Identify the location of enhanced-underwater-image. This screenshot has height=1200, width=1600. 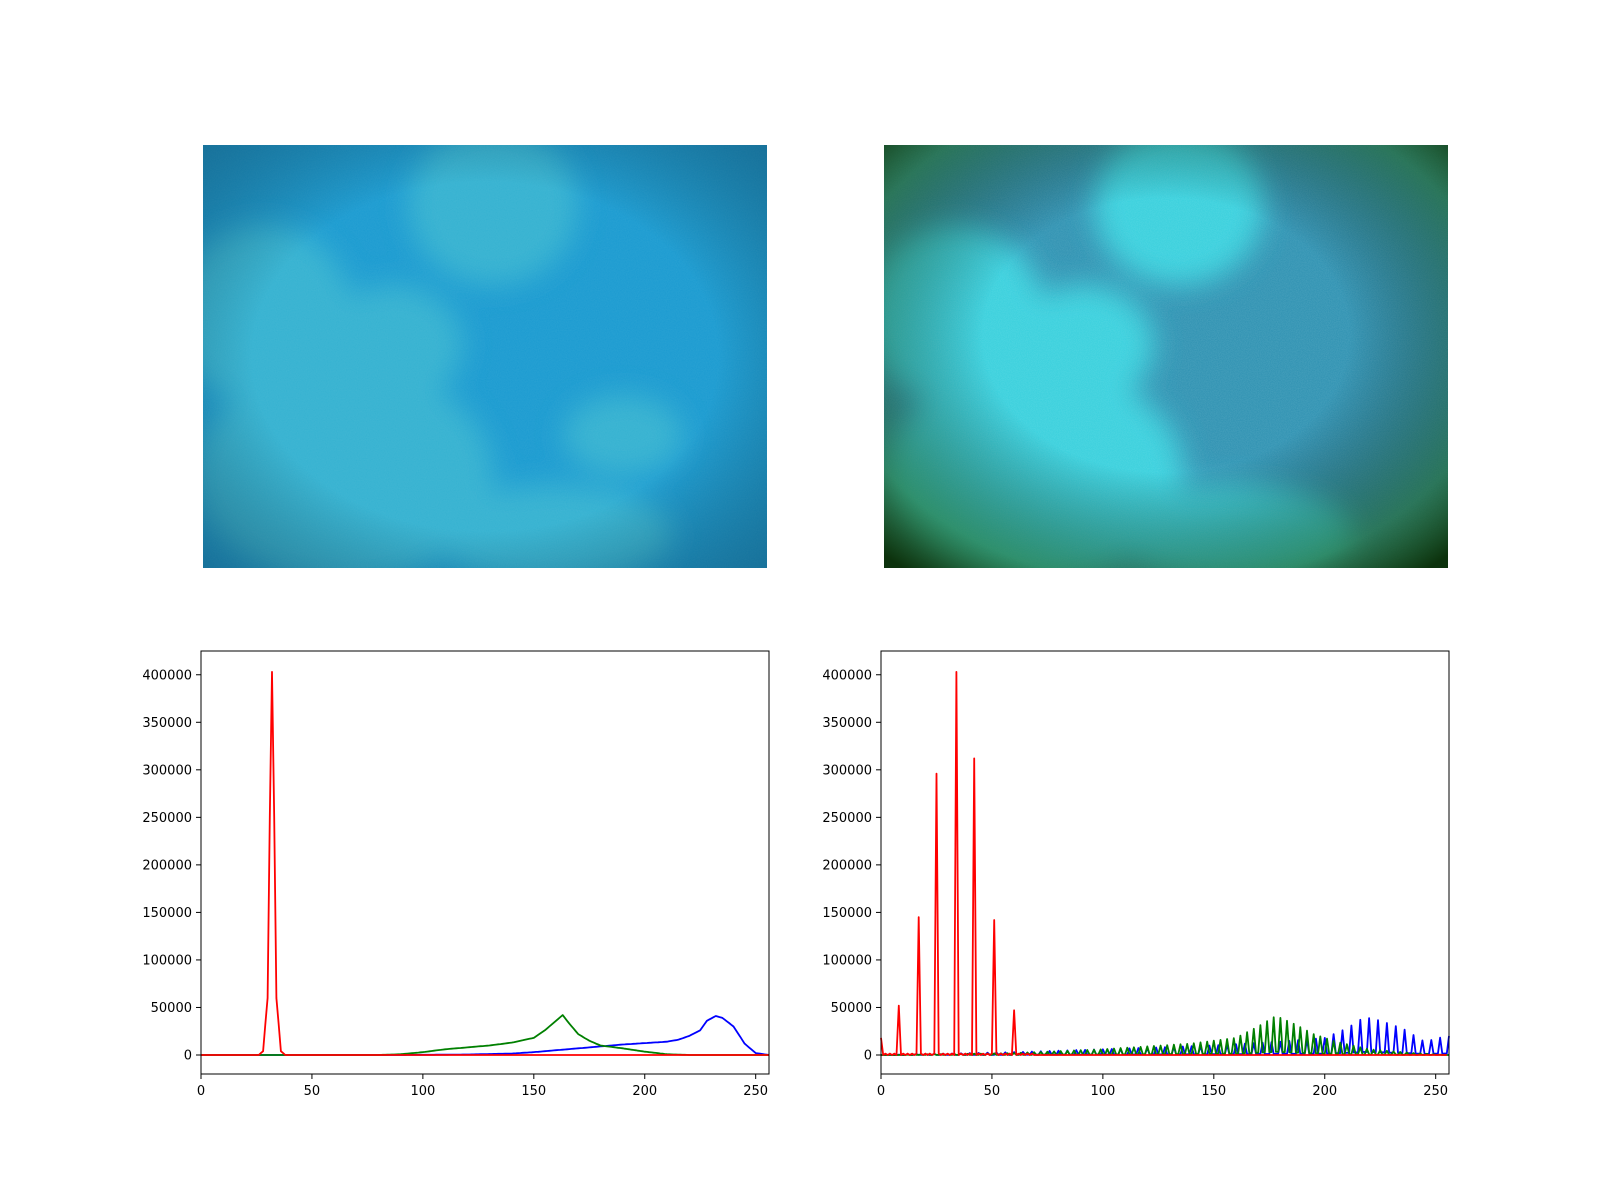
(1166, 356).